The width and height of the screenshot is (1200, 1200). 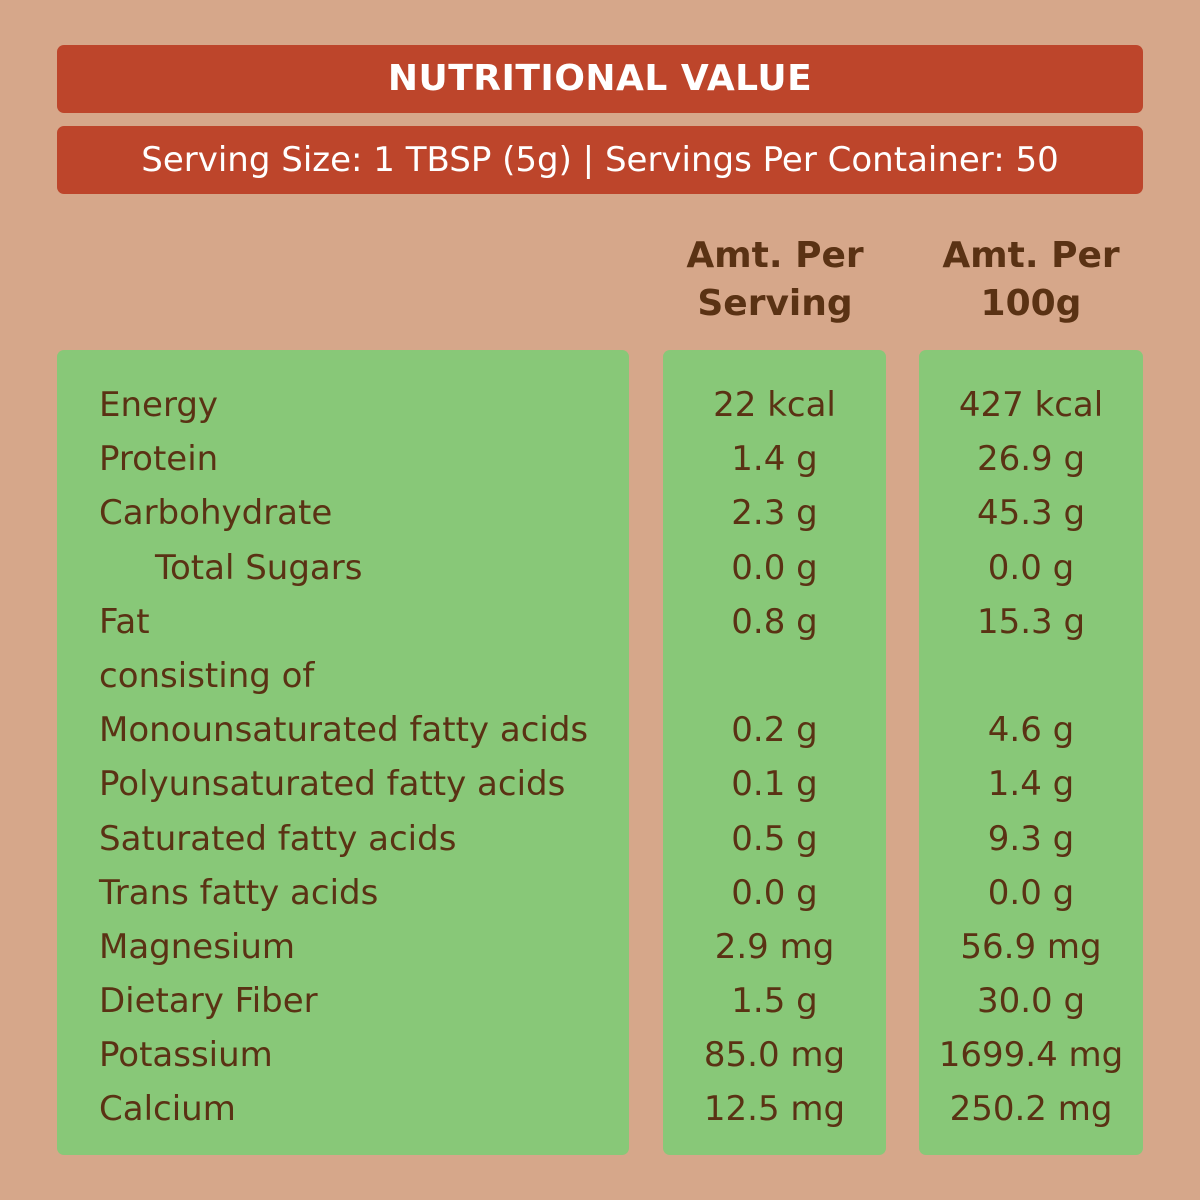 What do you see at coordinates (774, 730) in the screenshot?
I see `per-serving-value: 0.2 g` at bounding box center [774, 730].